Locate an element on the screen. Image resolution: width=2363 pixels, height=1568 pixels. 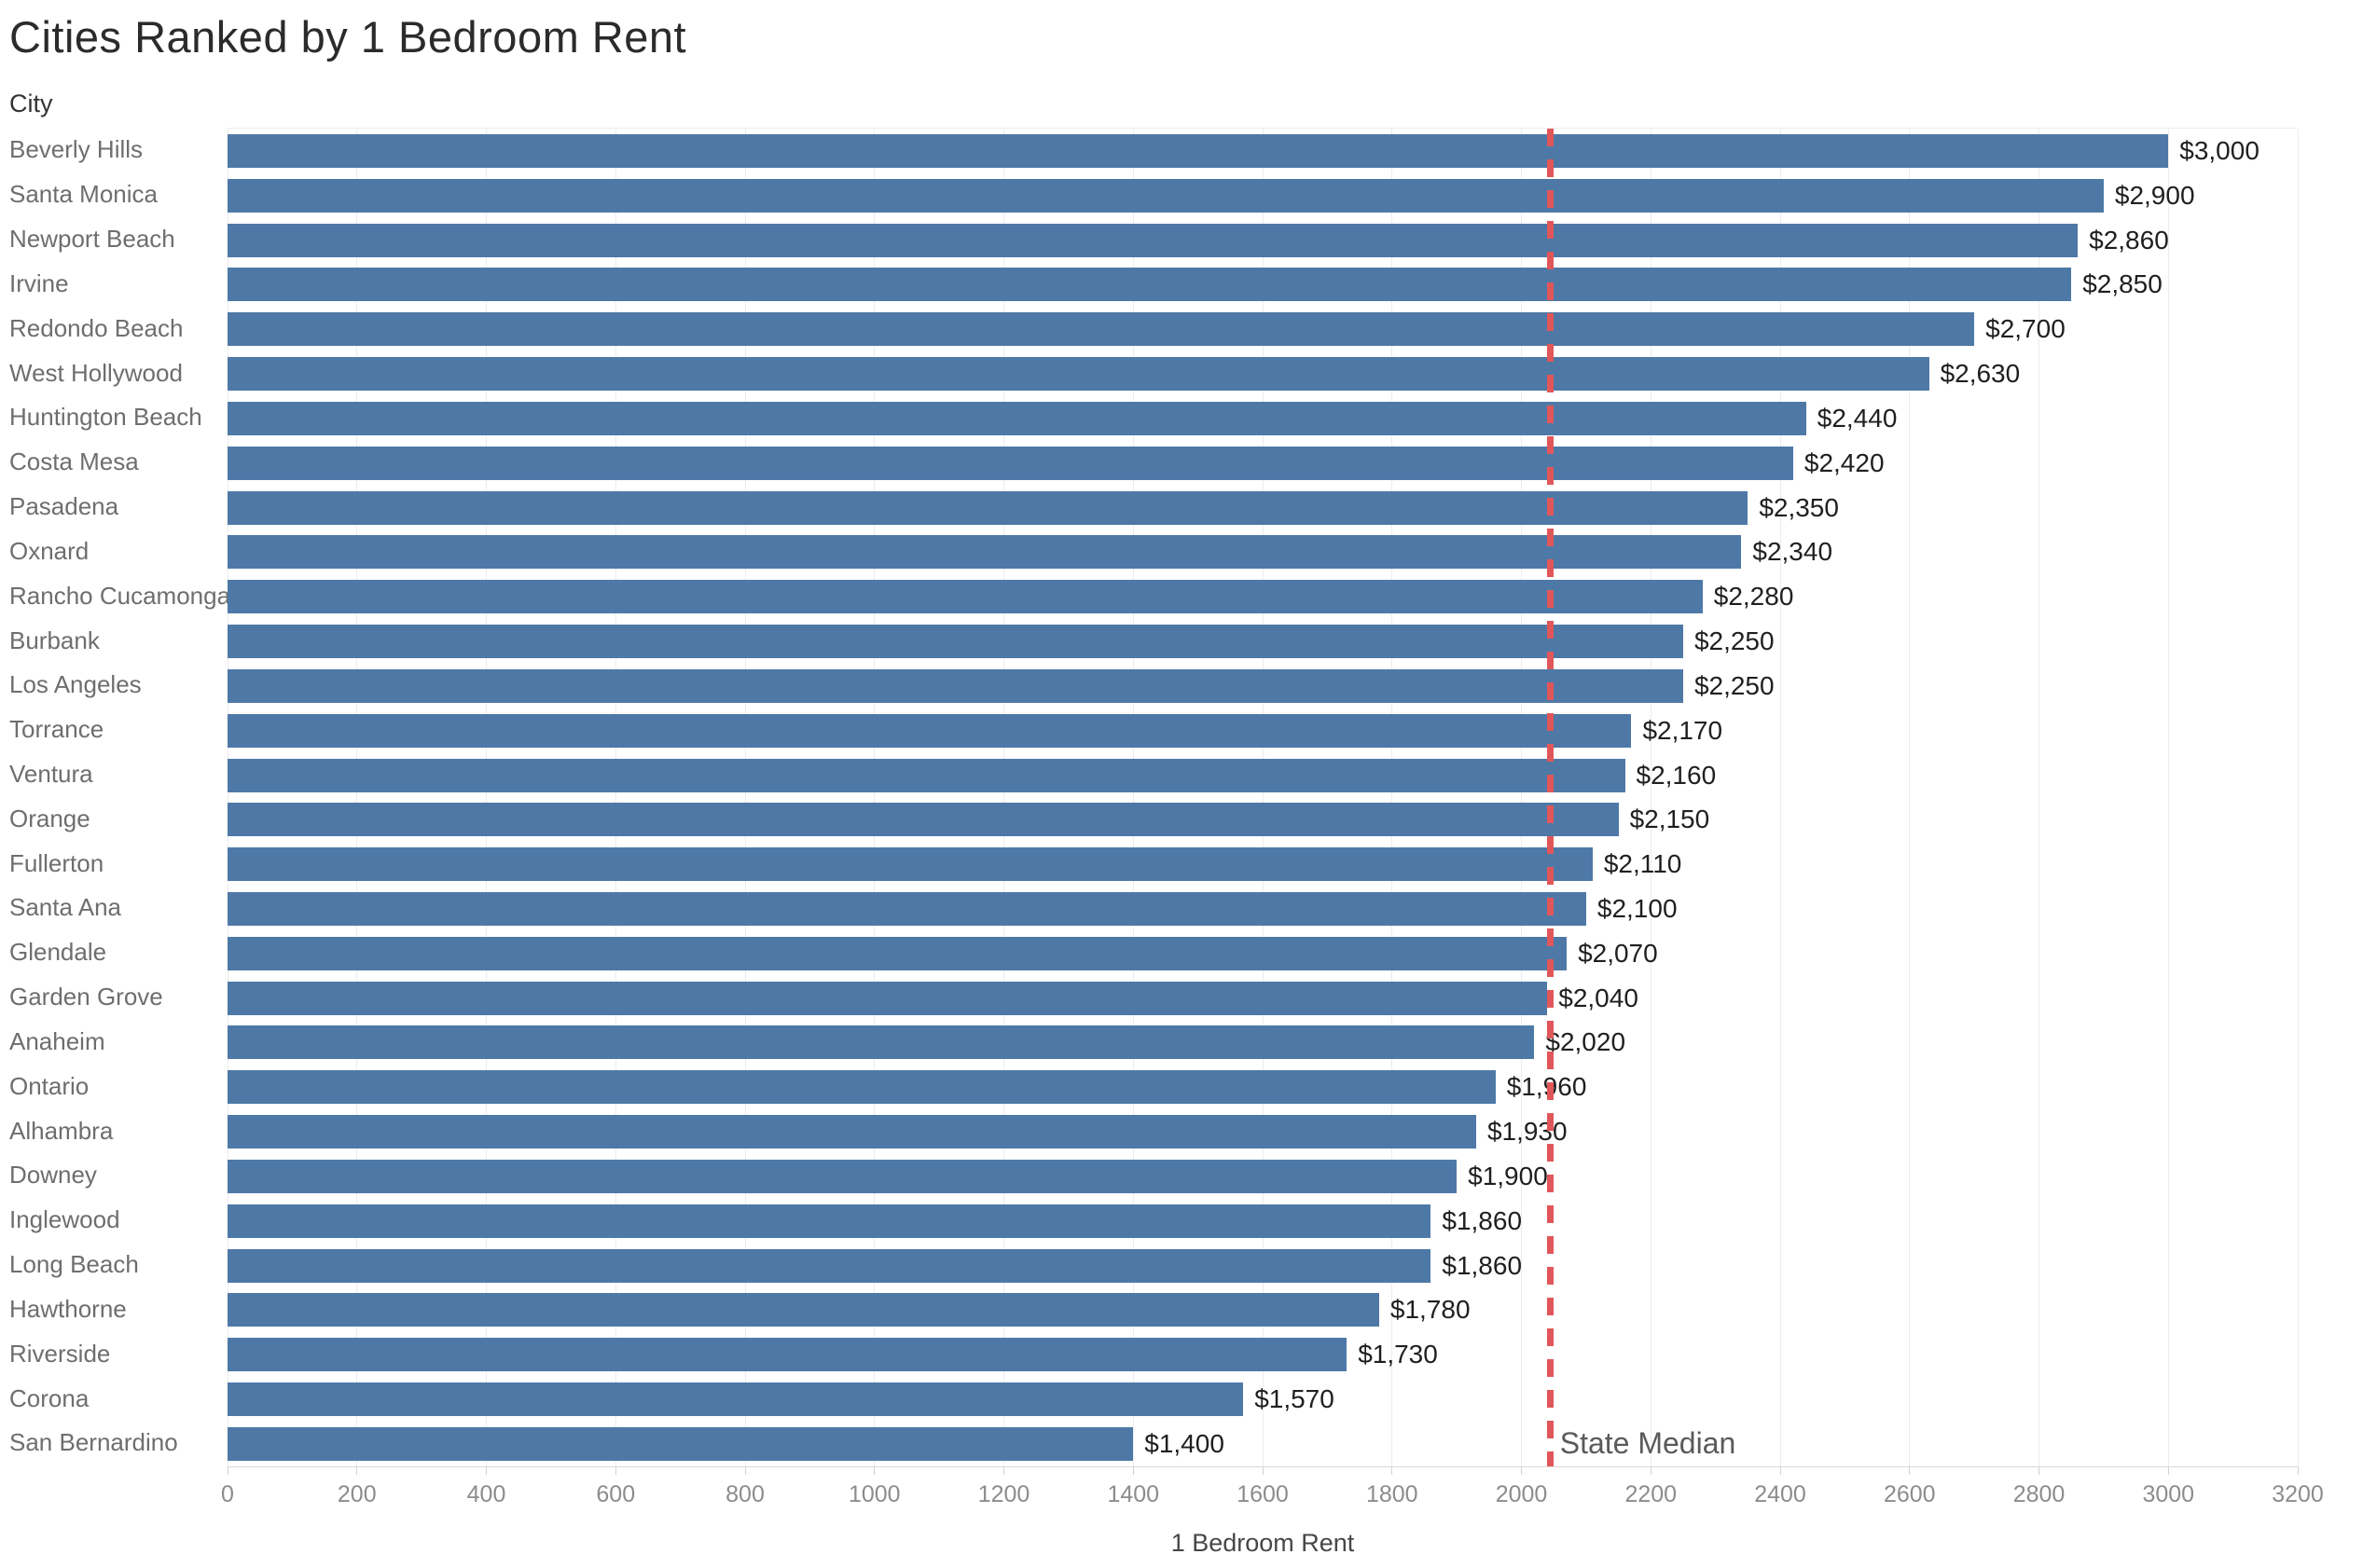
bar-row: $1,730 is located at coordinates (1263, 1354).